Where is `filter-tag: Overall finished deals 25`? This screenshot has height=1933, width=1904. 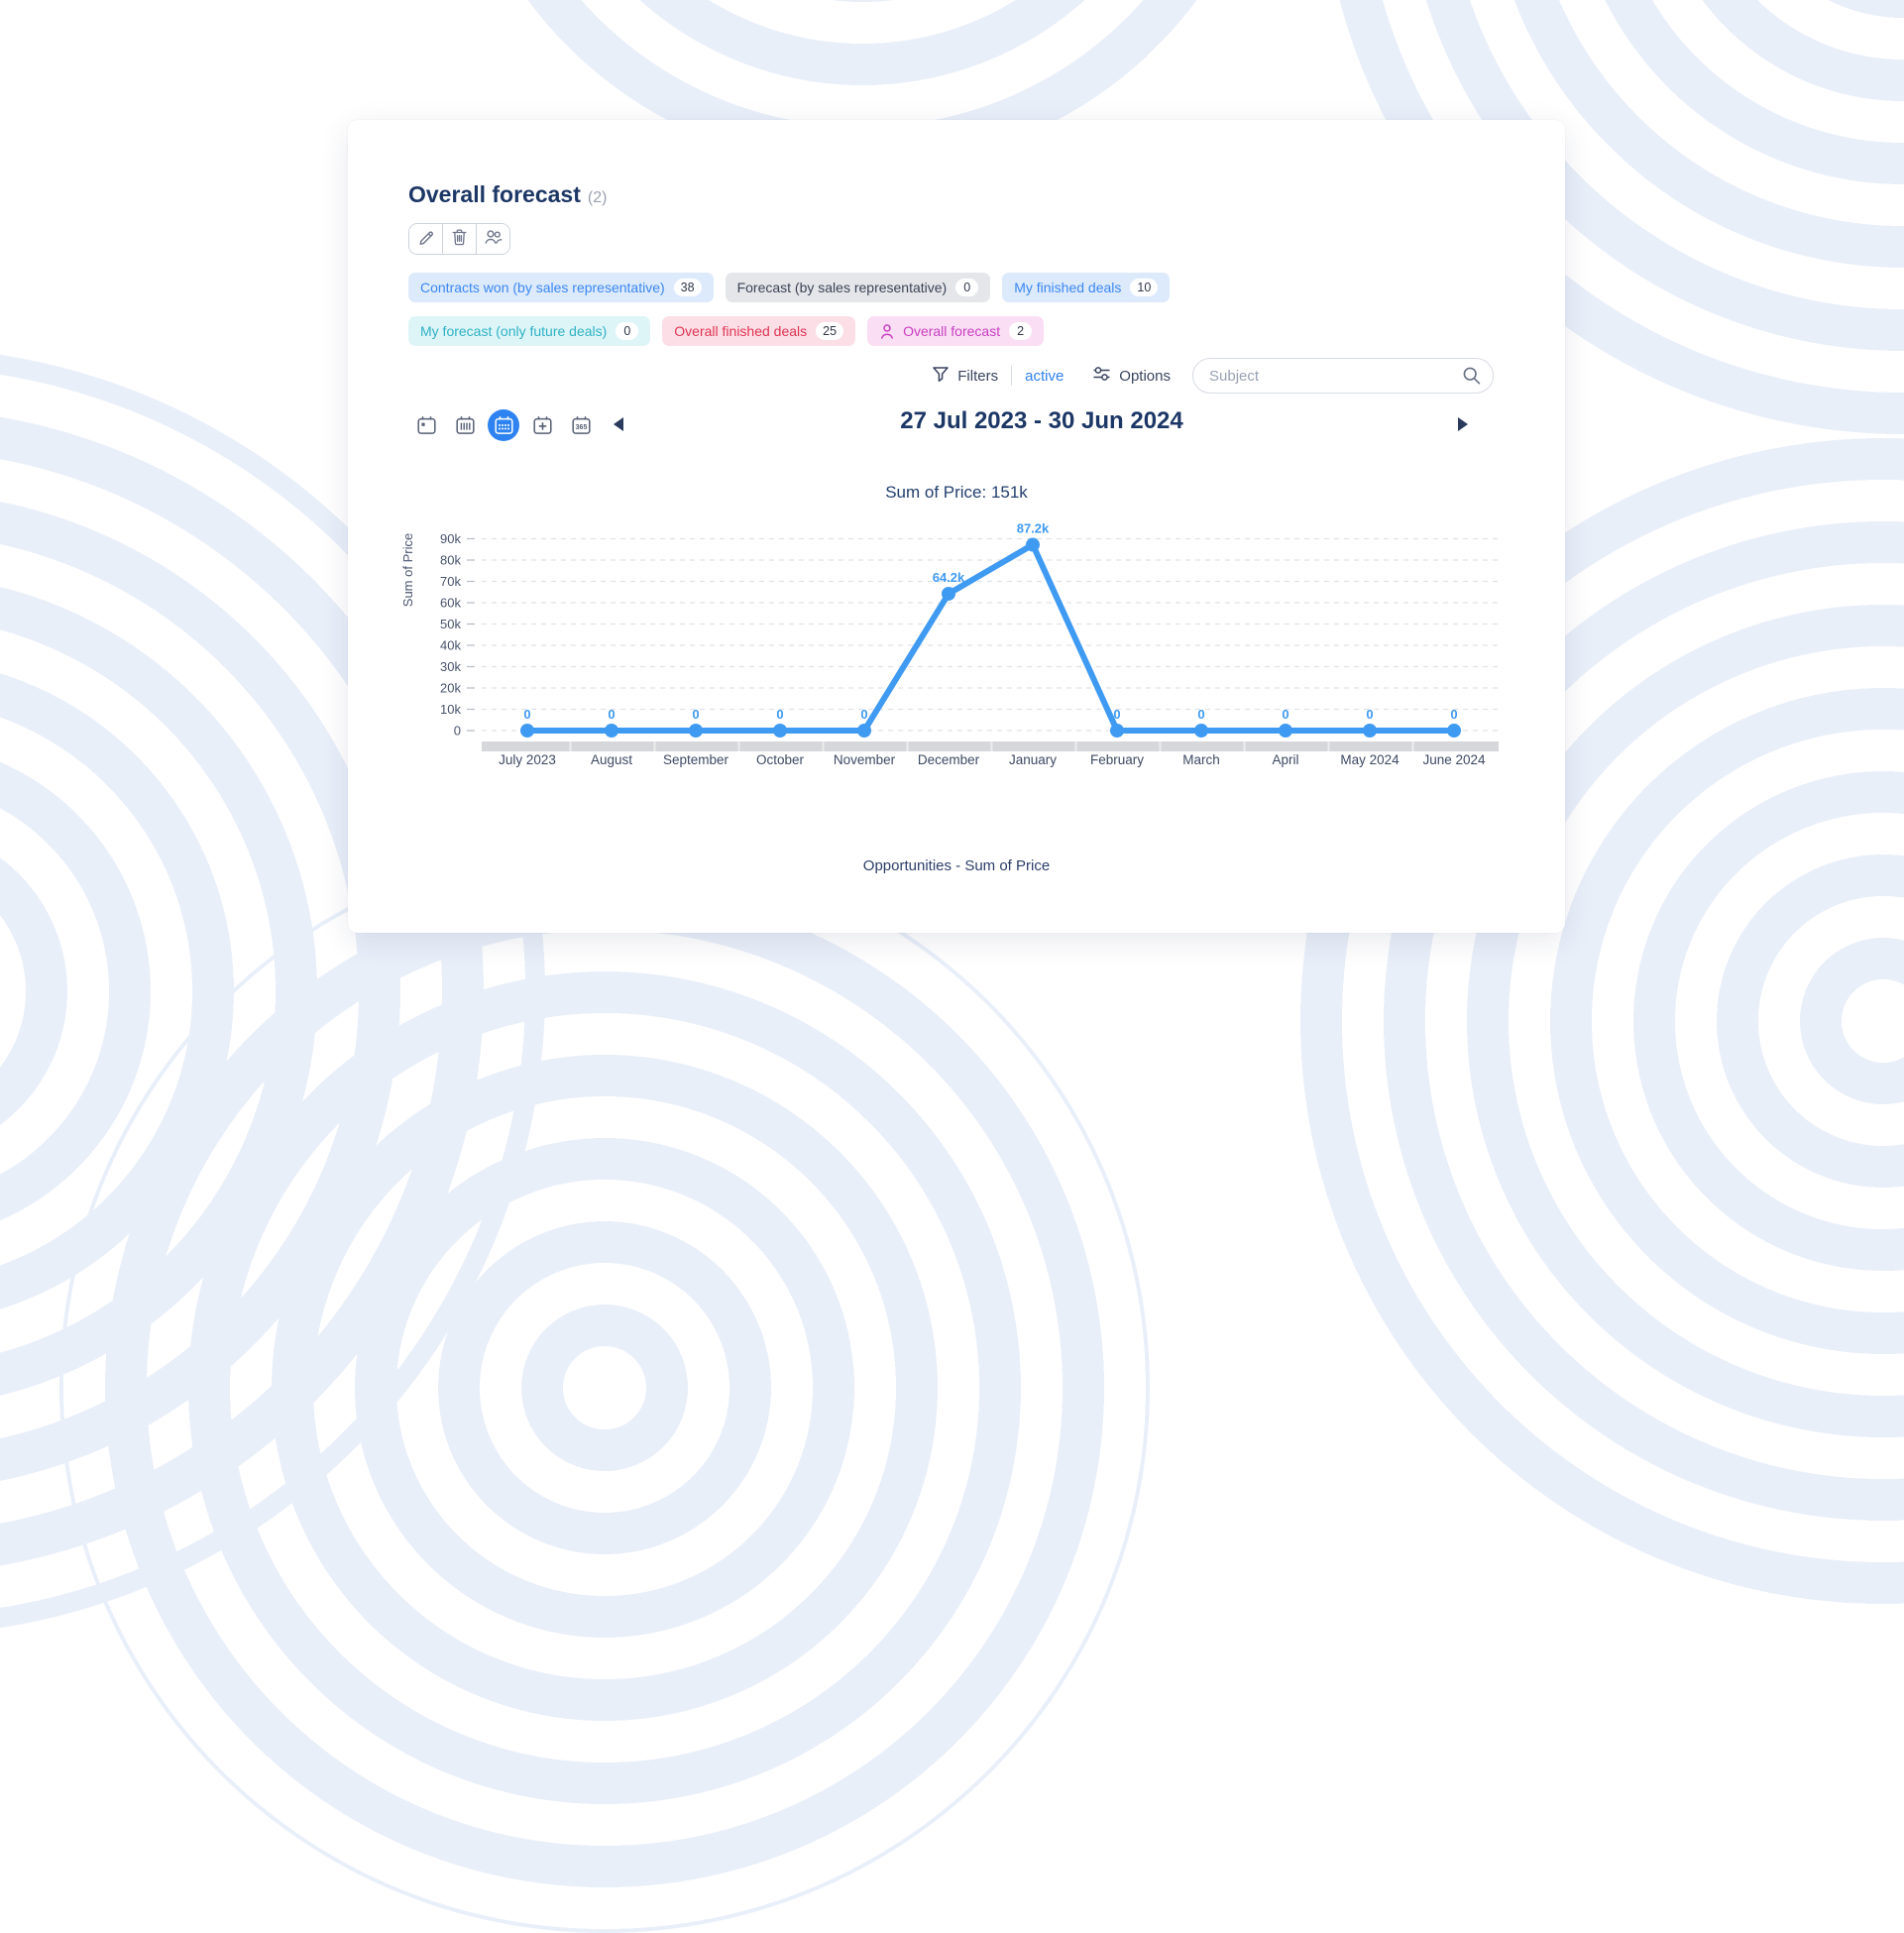 filter-tag: Overall finished deals 25 is located at coordinates (759, 331).